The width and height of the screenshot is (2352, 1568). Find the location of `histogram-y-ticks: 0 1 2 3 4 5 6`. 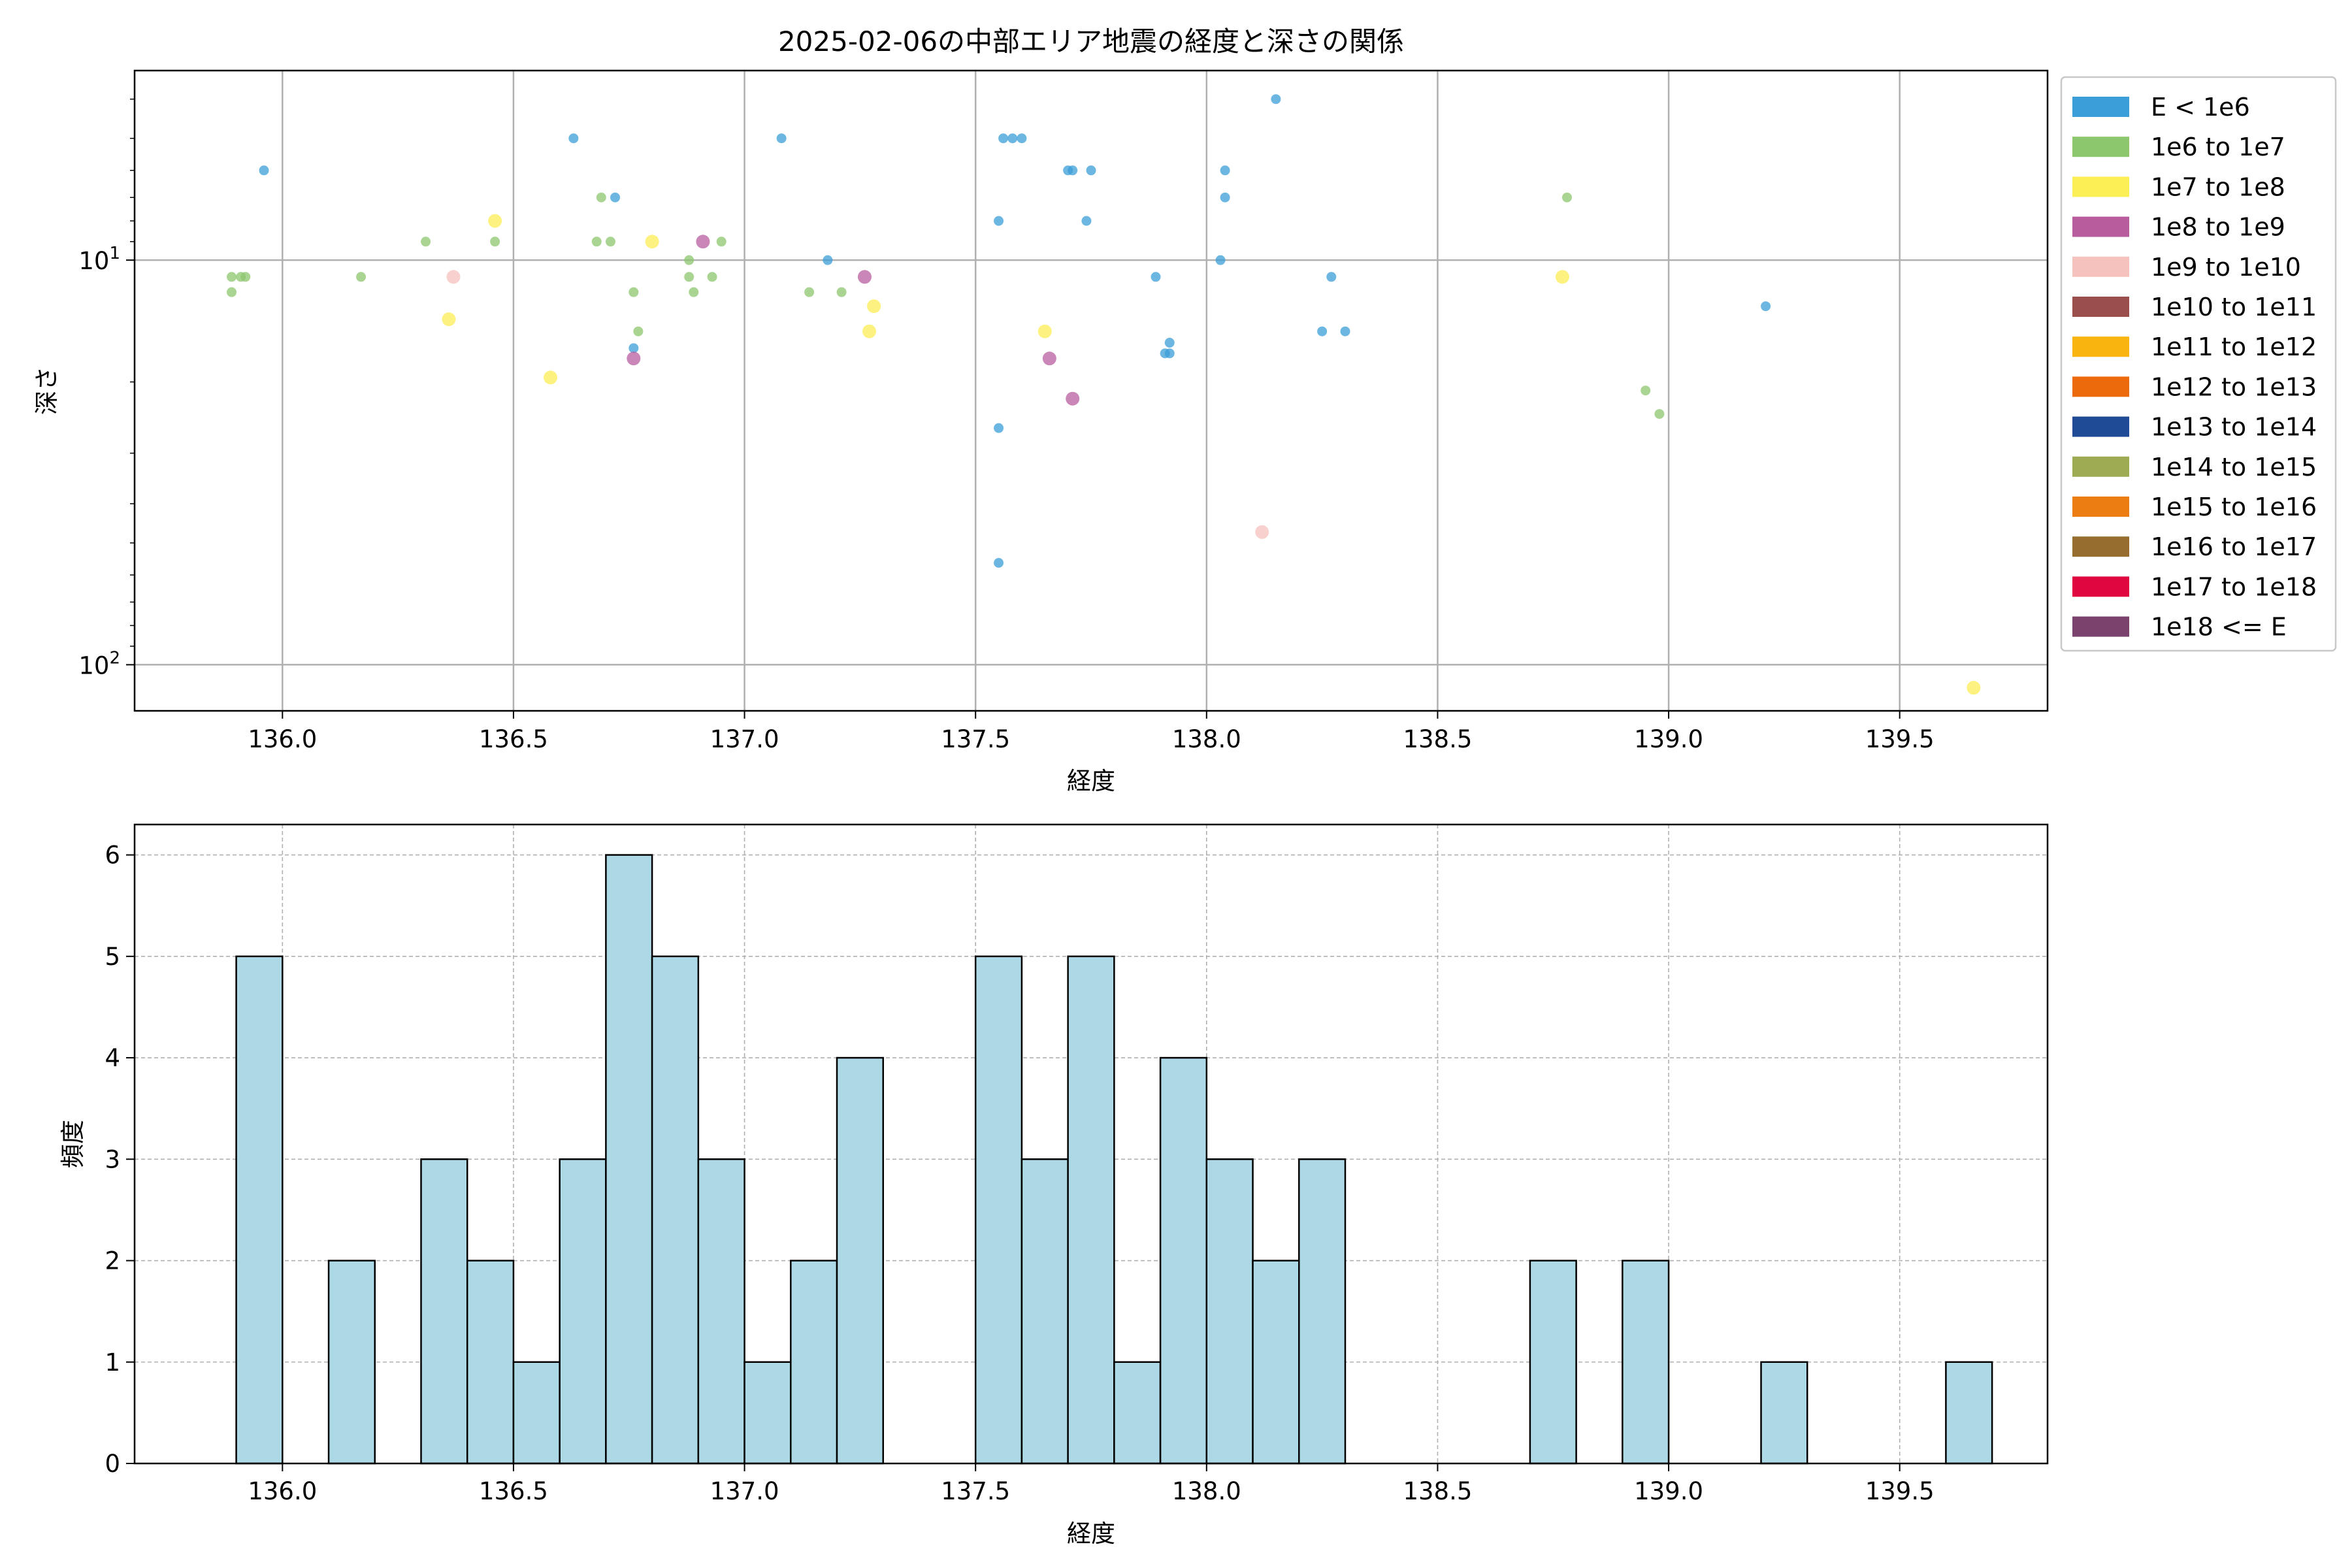

histogram-y-ticks: 0 1 2 3 4 5 6 is located at coordinates (120, 1159).